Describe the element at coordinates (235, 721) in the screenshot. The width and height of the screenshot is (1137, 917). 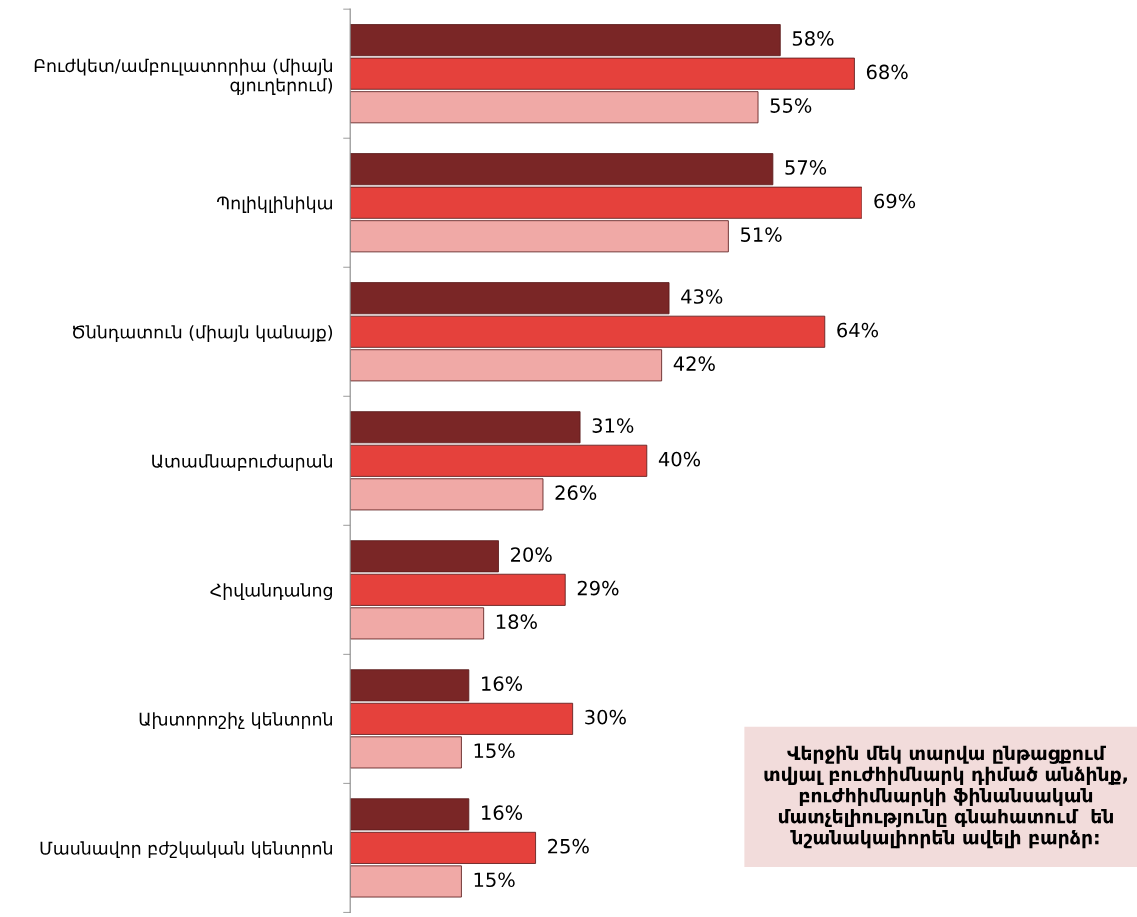
I see `y-tick-label: Ախտորոշիչ կենտրոն` at that location.